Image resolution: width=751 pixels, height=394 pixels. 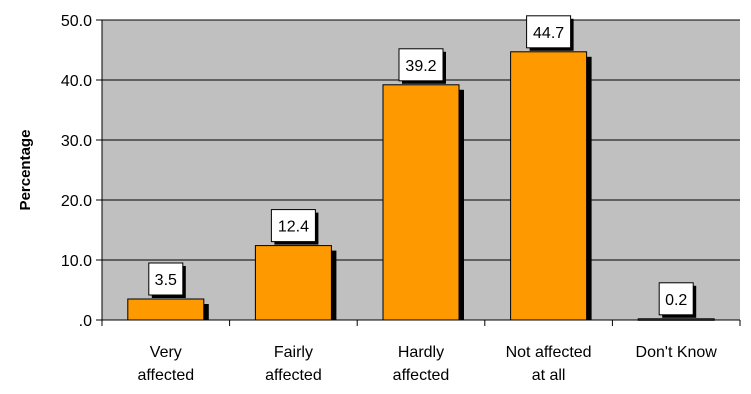 I want to click on data-label: 0.2, so click(x=676, y=300).